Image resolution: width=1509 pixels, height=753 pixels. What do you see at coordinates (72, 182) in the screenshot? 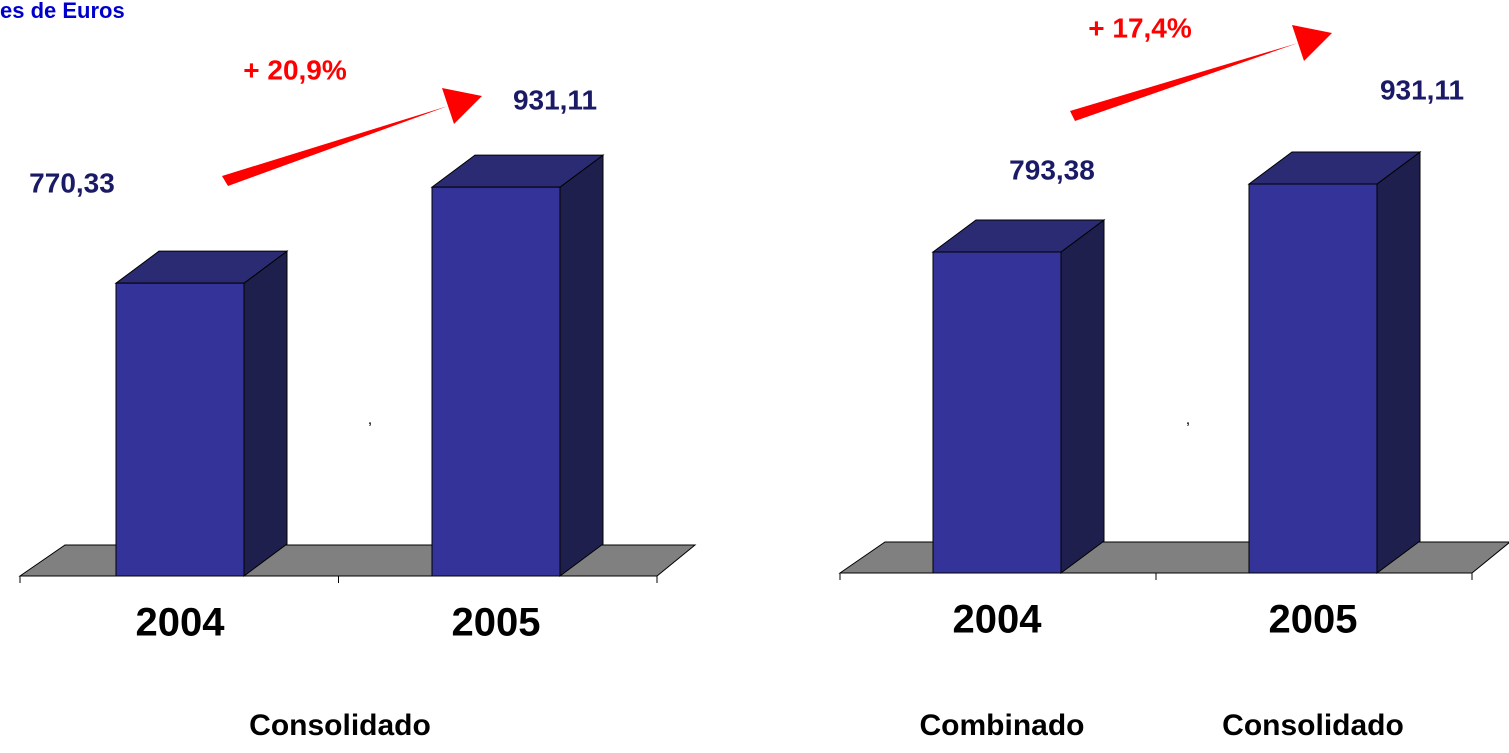
I see `value-label: 770,33` at bounding box center [72, 182].